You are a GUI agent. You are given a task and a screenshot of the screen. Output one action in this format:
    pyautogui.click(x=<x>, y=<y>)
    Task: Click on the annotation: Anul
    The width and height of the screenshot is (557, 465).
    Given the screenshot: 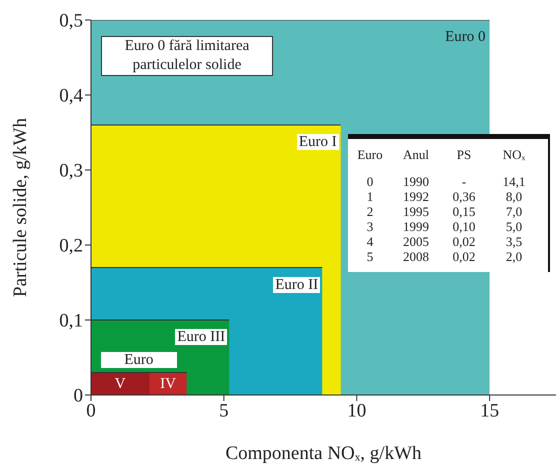 What is the action you would take?
    pyautogui.click(x=416, y=154)
    